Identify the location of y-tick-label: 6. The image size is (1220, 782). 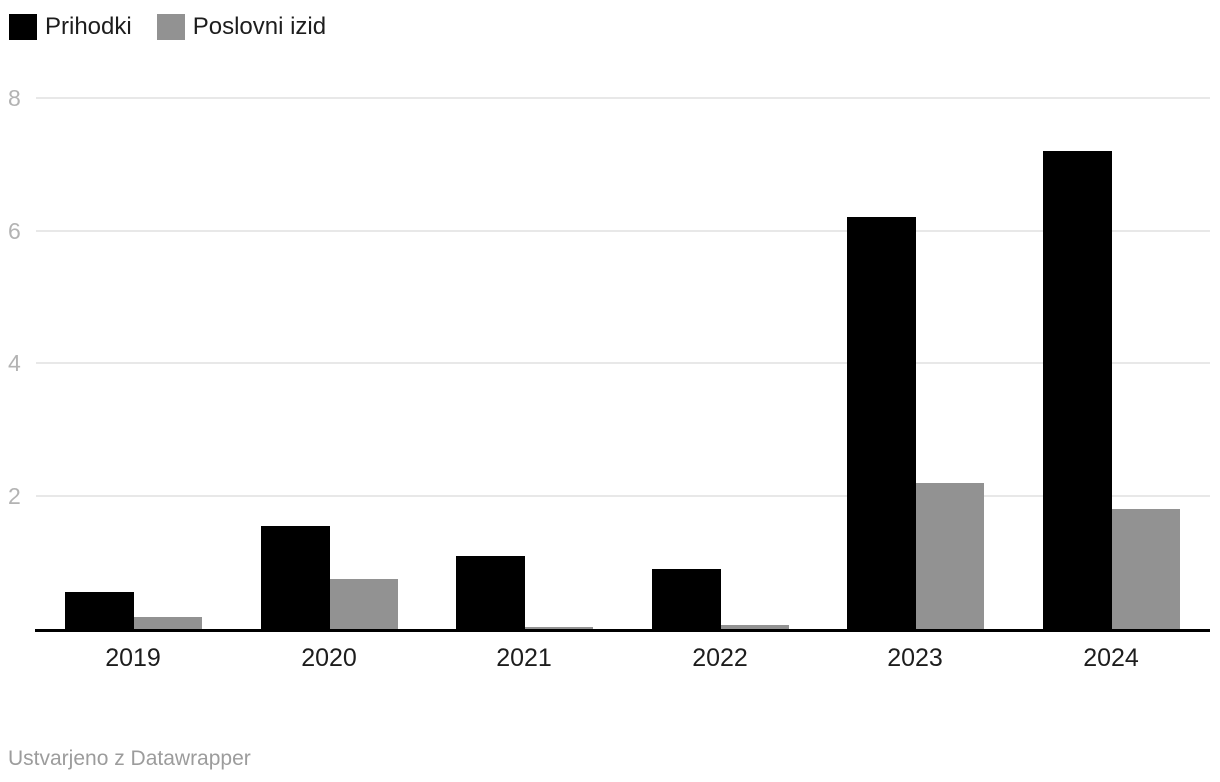
(14, 231).